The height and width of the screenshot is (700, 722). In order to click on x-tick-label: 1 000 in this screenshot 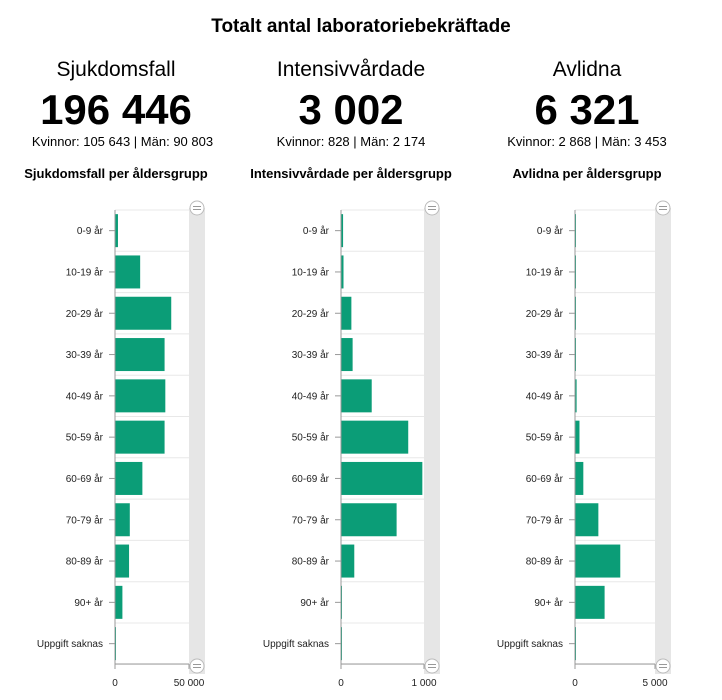, I will do `click(423, 683)`.